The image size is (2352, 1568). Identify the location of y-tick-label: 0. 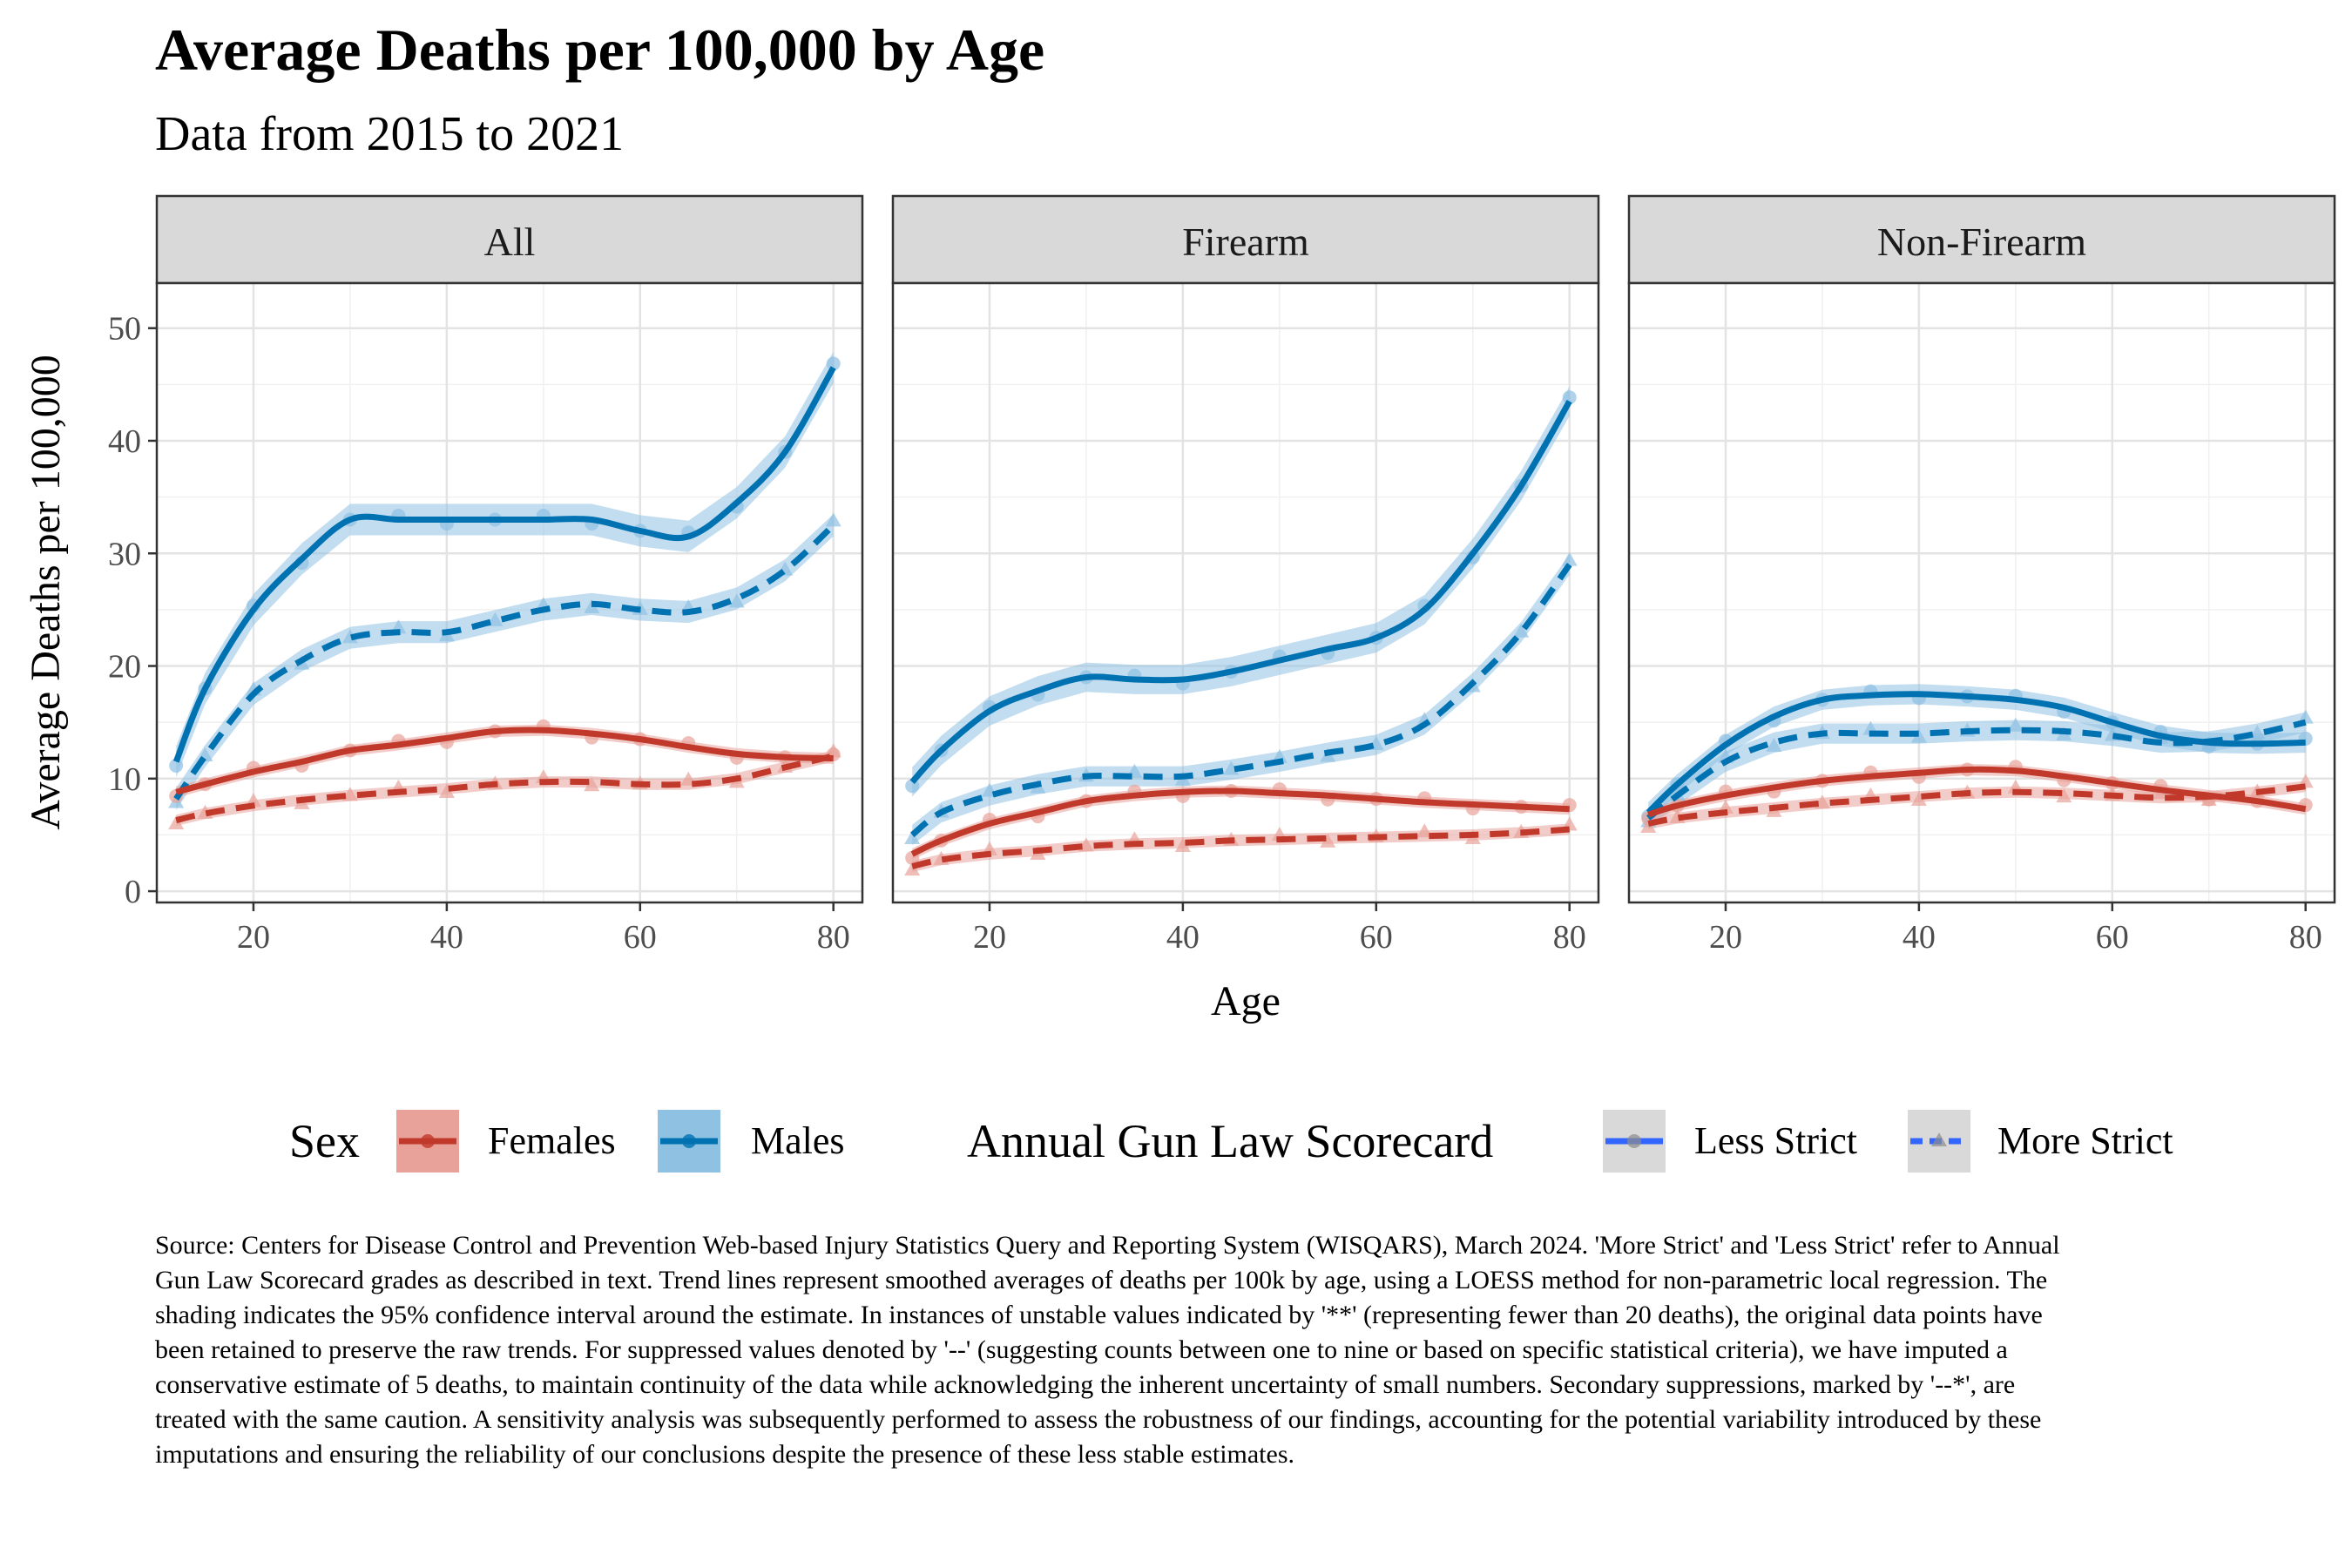
(133, 892).